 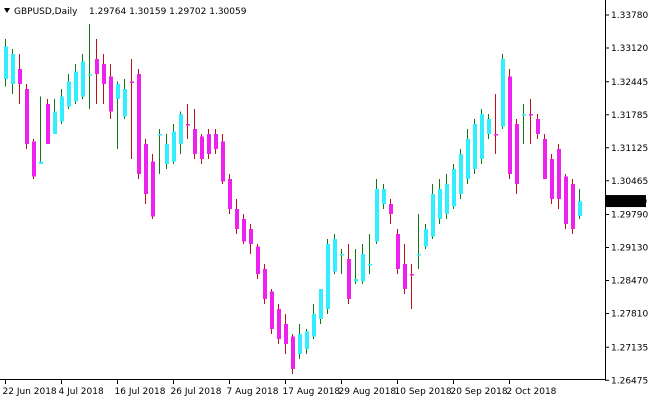 I want to click on ohlc-values: 1.29764 1.30159 1.29702 1.30059, so click(x=168, y=12).